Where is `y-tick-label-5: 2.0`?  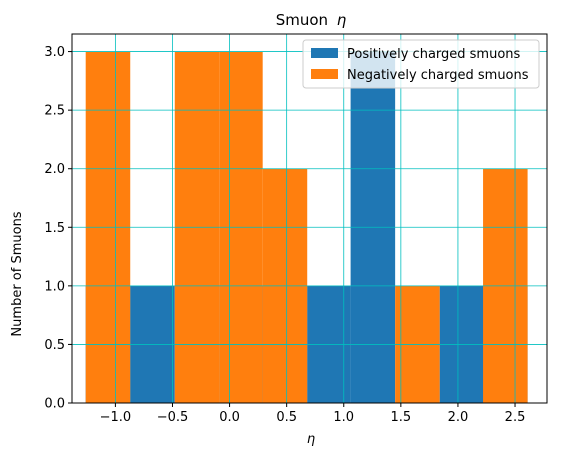 y-tick-label-5: 2.0 is located at coordinates (54, 169).